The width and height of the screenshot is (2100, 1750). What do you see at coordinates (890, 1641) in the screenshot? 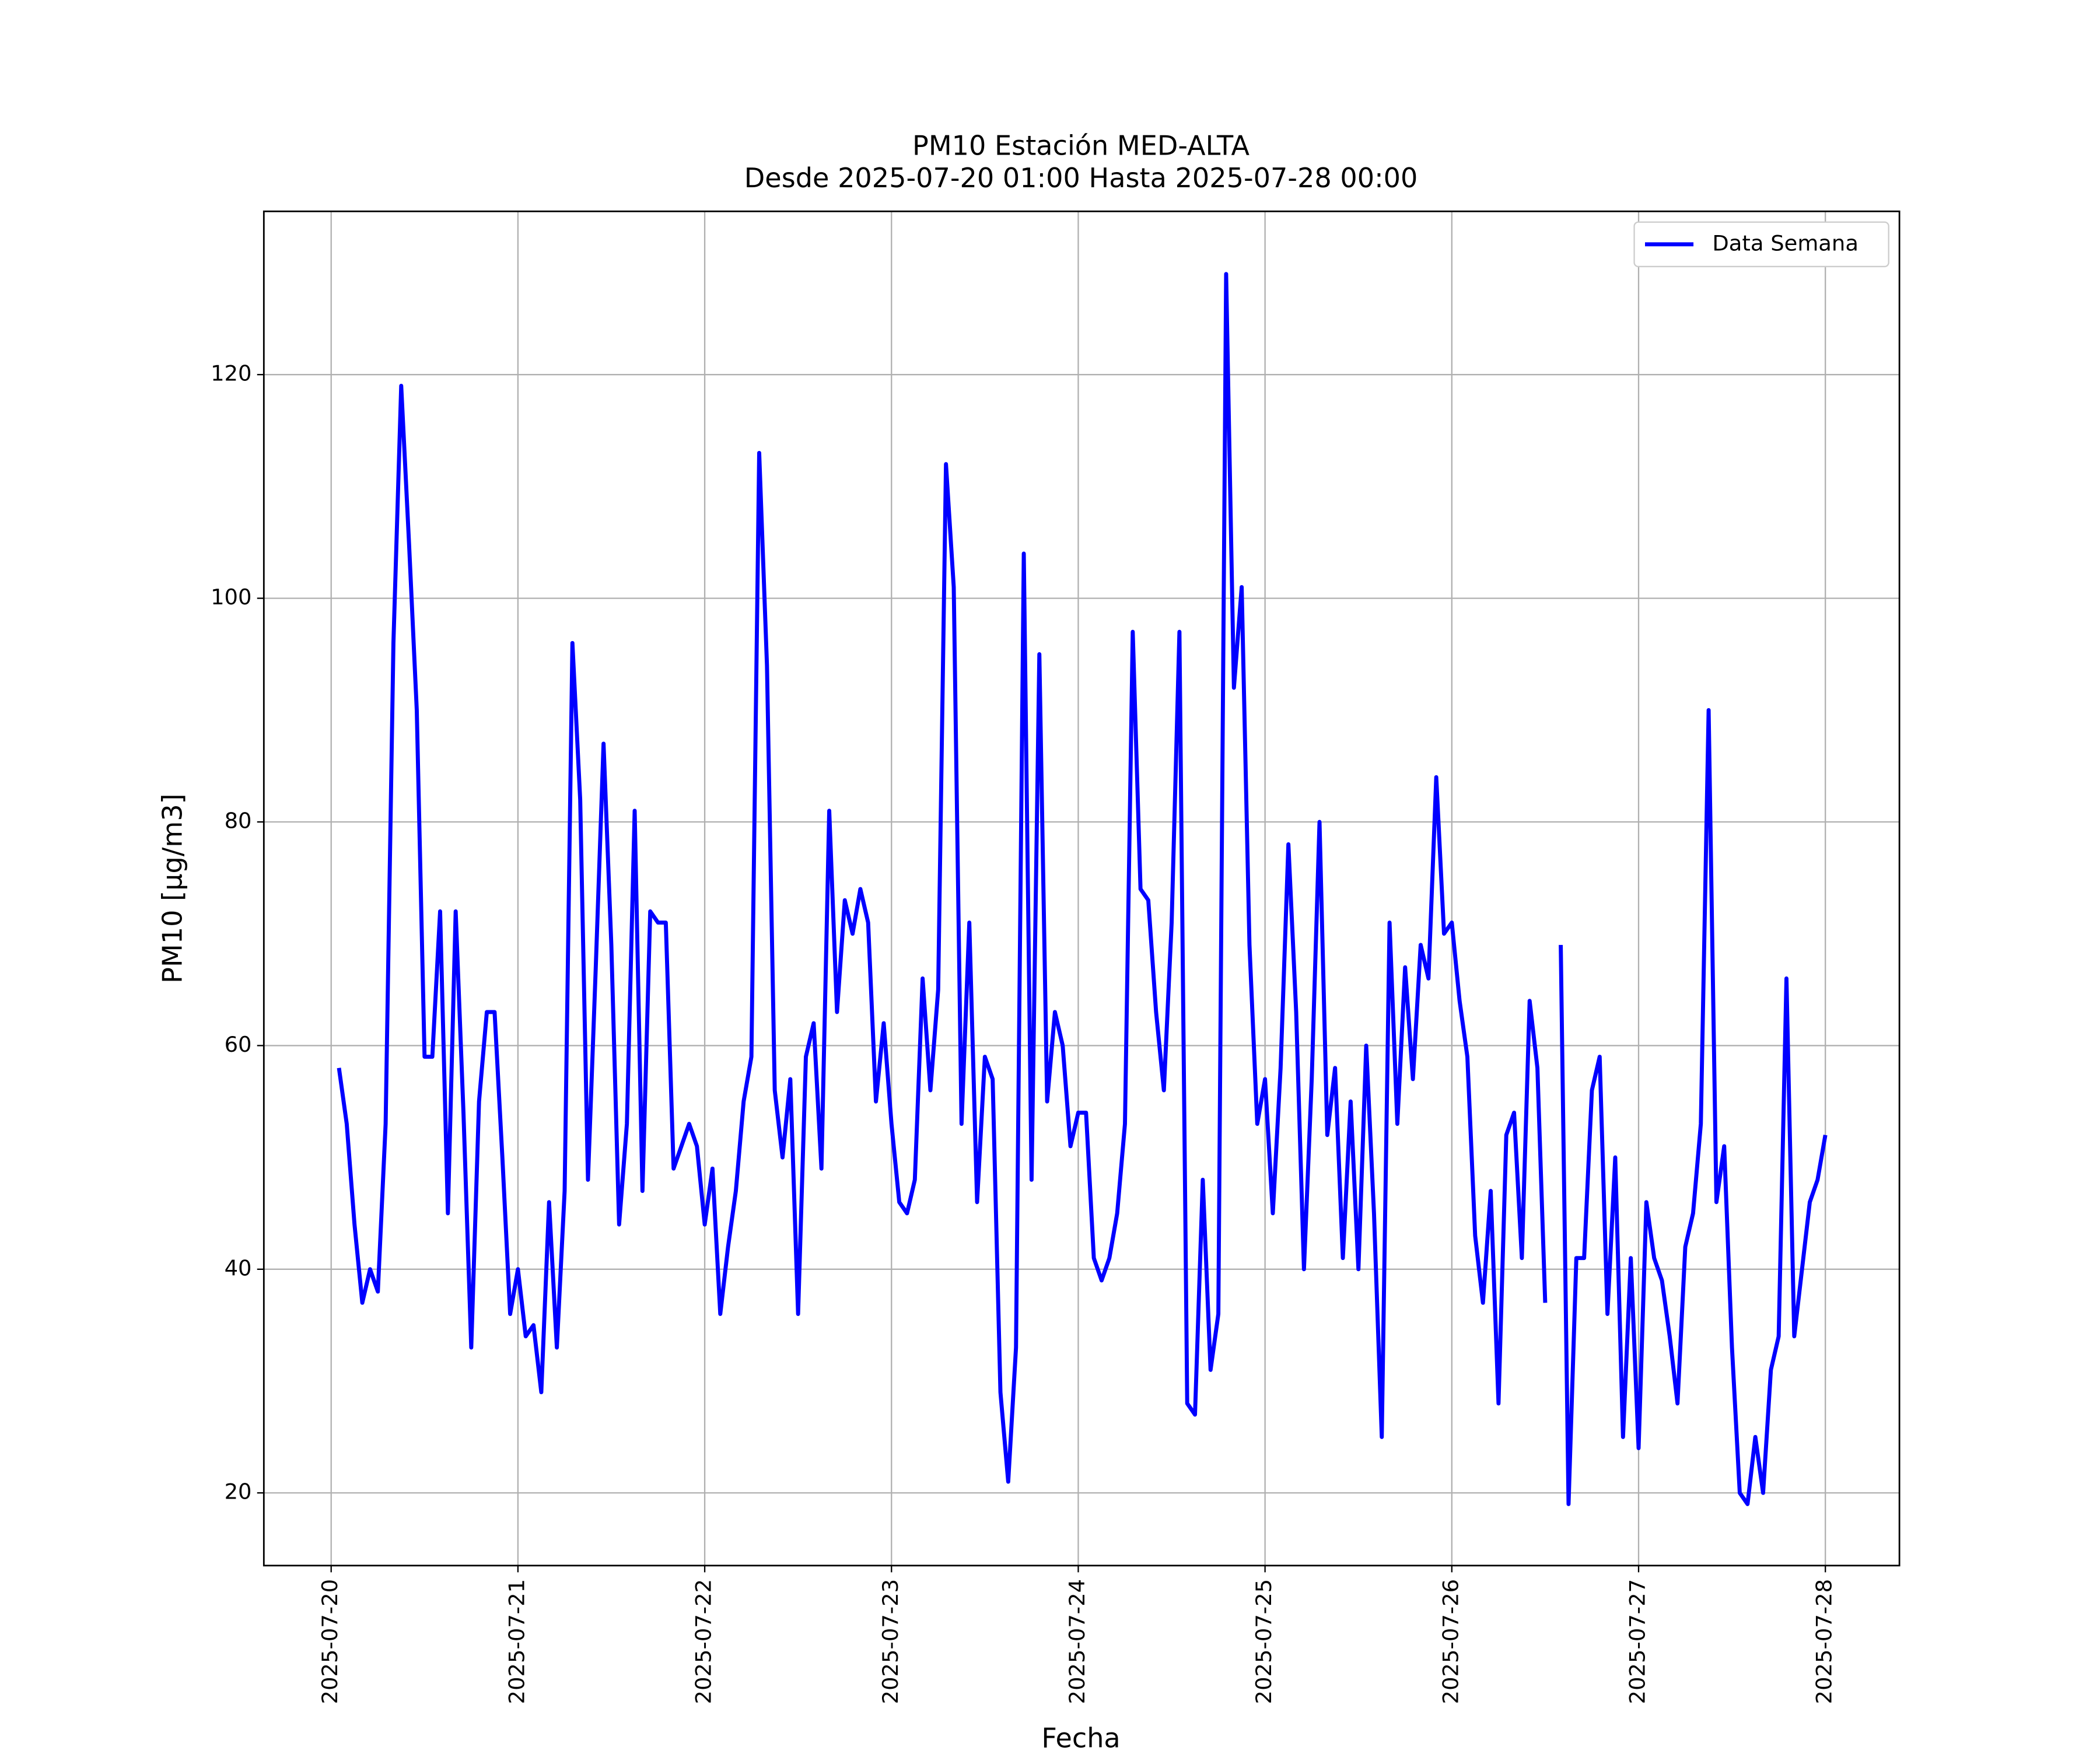
I see `x-tick-label: 2025-07-23` at bounding box center [890, 1641].